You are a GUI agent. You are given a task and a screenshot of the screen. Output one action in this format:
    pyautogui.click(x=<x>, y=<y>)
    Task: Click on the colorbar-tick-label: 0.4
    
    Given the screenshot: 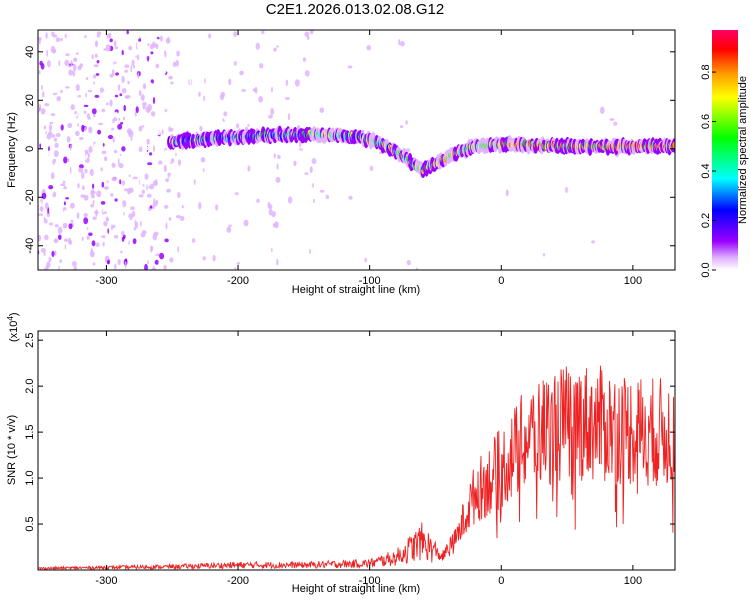 What is the action you would take?
    pyautogui.click(x=706, y=170)
    